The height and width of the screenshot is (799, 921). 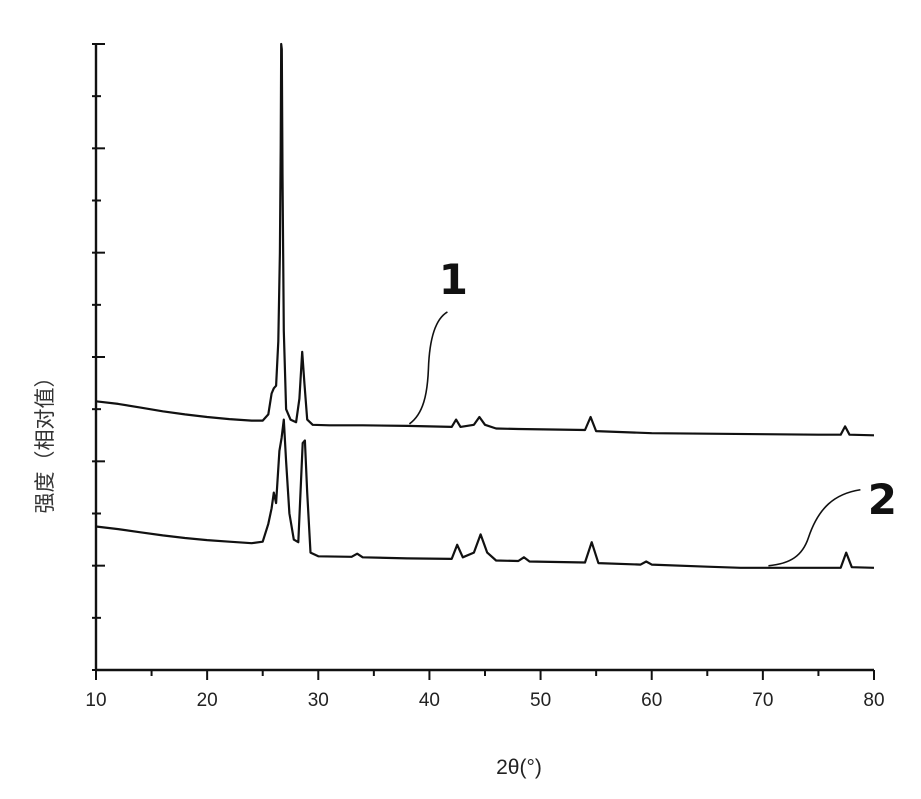 What do you see at coordinates (45, 440) in the screenshot?
I see `y-axis-label: 强度（相对值）` at bounding box center [45, 440].